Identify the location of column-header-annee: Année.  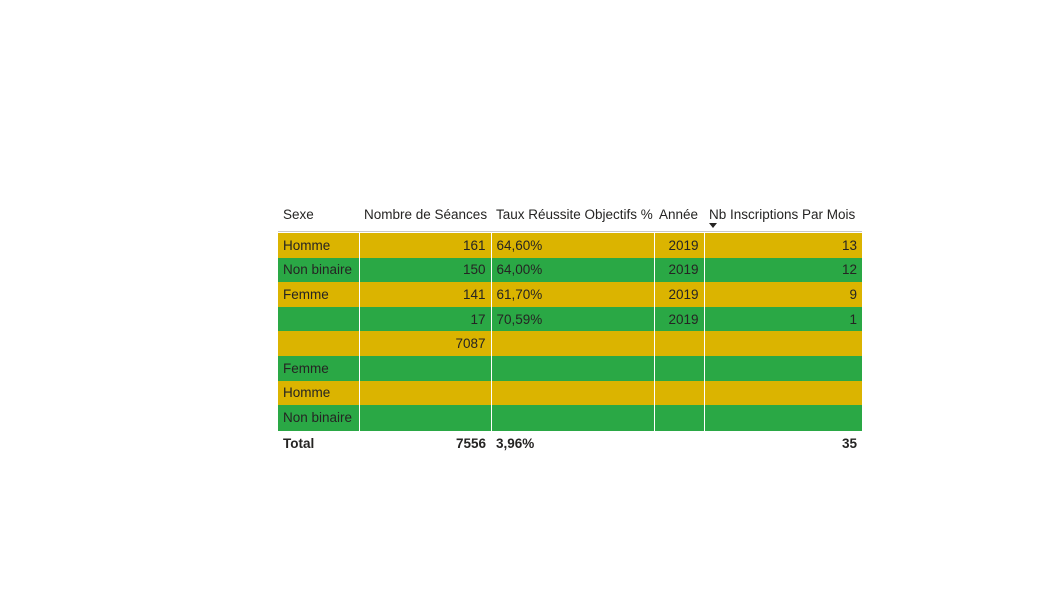
(679, 214).